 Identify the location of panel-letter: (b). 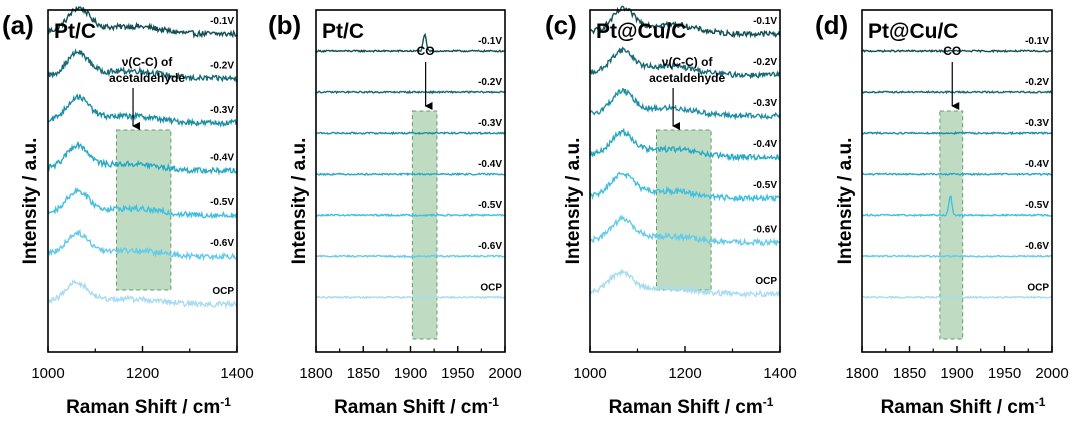
(284, 25).